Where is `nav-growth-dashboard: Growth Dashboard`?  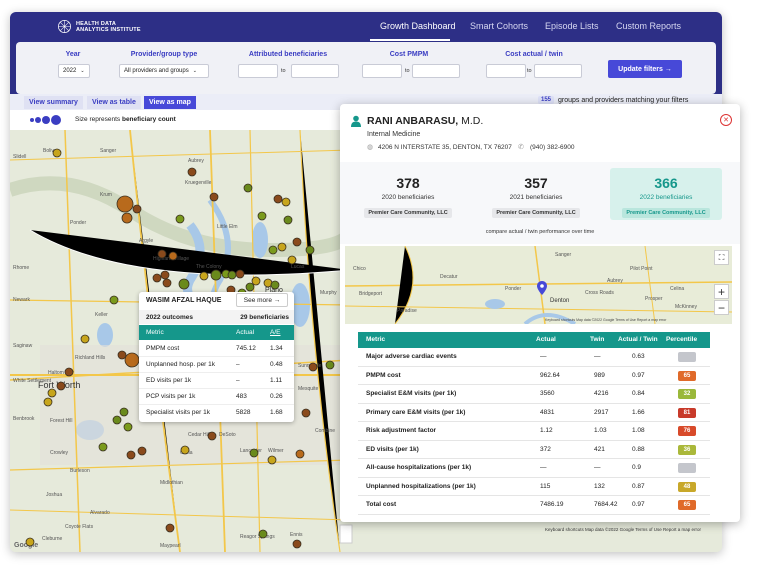 nav-growth-dashboard: Growth Dashboard is located at coordinates (418, 26).